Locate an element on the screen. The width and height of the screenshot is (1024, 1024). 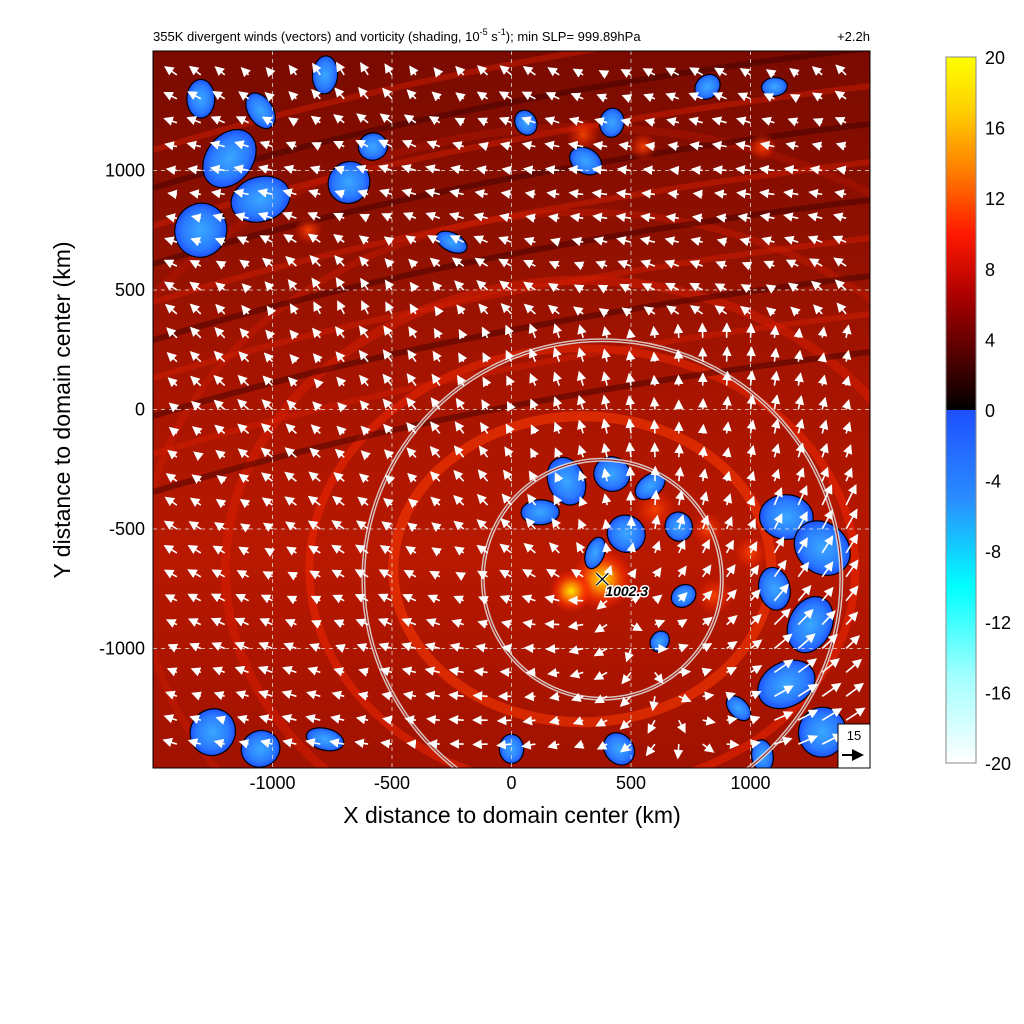
vorticity-band is located at coordinates (511, 422).